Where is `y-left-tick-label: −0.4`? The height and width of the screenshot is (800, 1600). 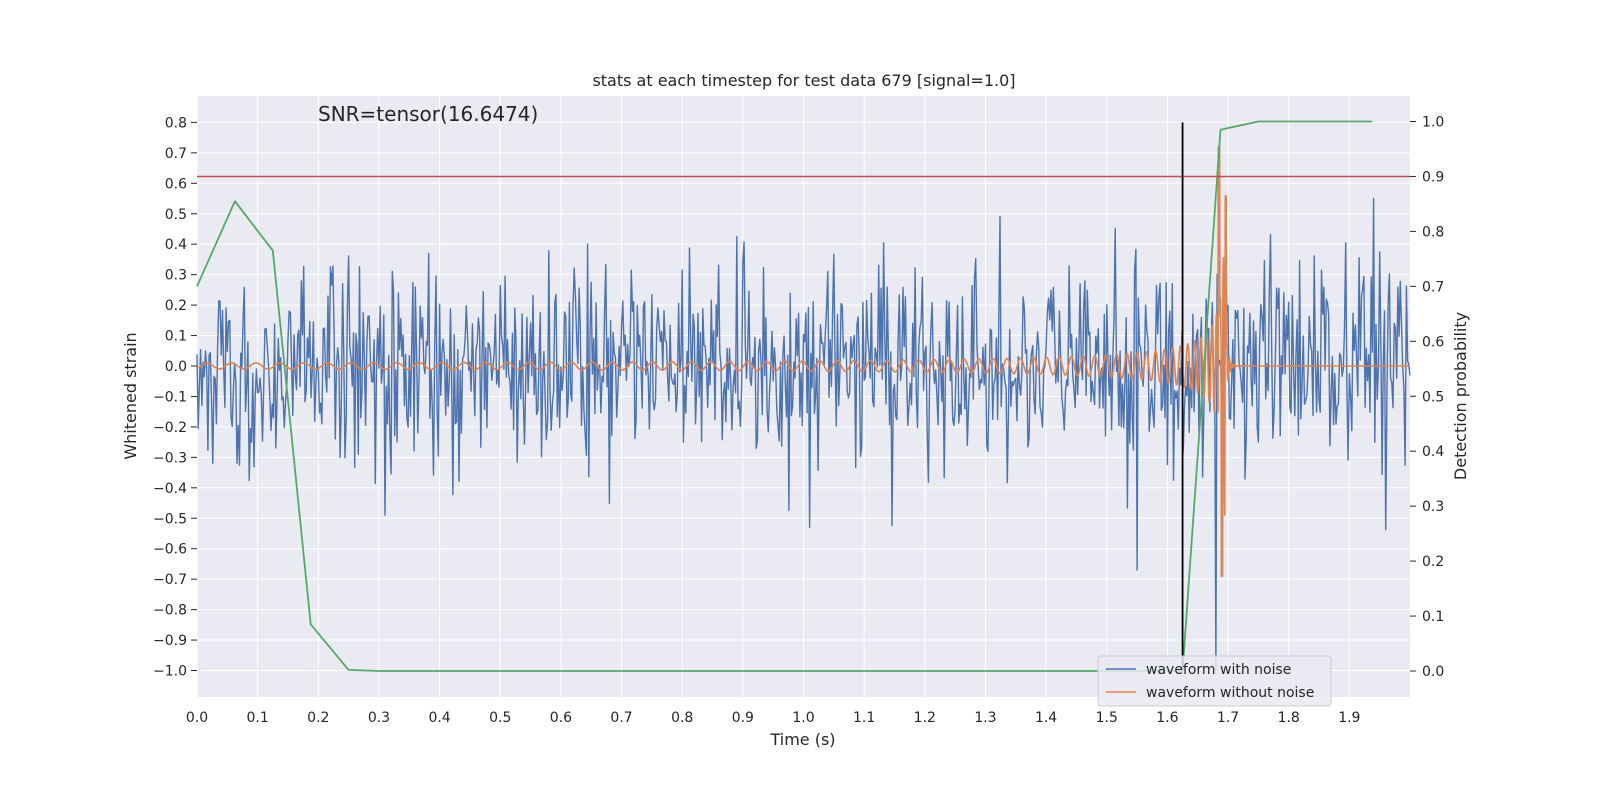 y-left-tick-label: −0.4 is located at coordinates (170, 489).